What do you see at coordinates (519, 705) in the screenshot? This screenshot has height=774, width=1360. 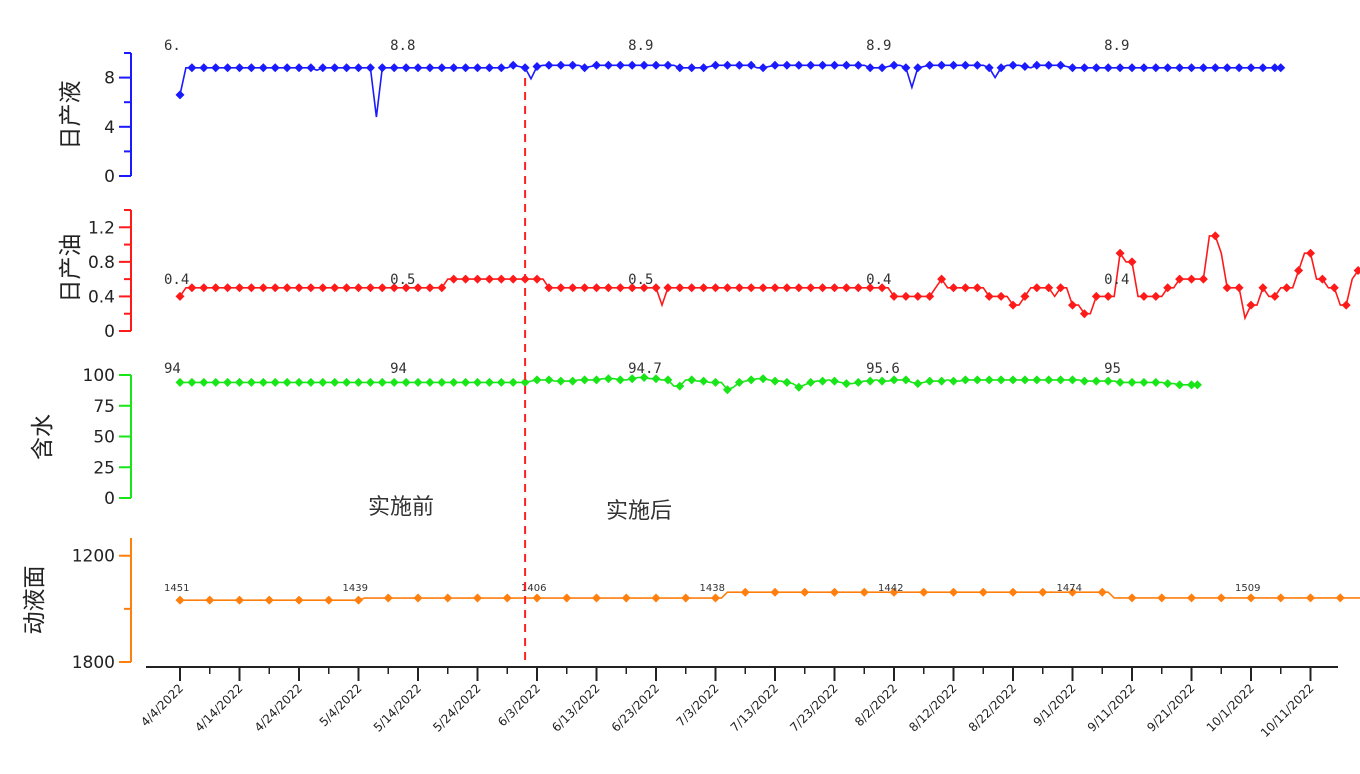 I see `x-tick-label: 6/3/2022` at bounding box center [519, 705].